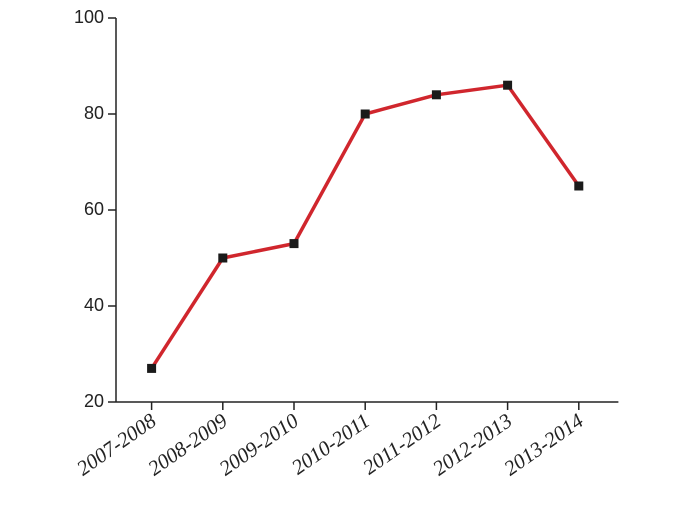  Describe the element at coordinates (330, 443) in the screenshot. I see `x-tick-label: 2010-2011` at that location.